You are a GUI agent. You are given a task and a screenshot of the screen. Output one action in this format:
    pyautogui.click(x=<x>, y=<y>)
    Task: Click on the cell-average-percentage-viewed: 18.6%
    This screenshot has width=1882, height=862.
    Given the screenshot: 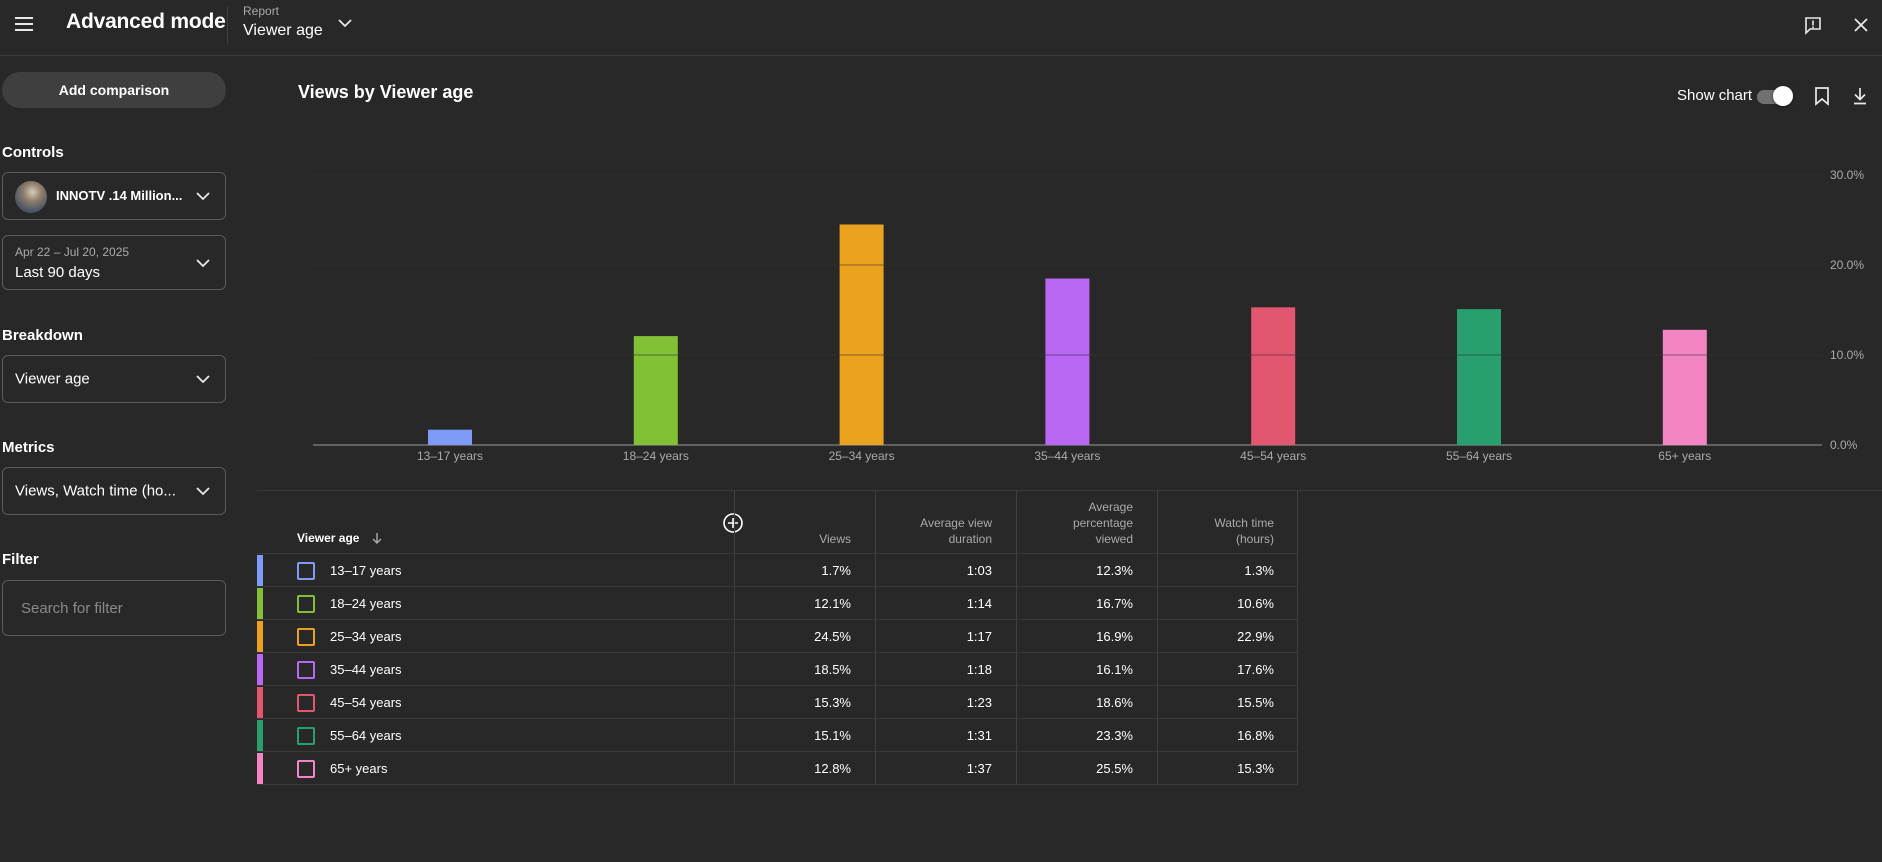 What is the action you would take?
    pyautogui.click(x=1114, y=702)
    